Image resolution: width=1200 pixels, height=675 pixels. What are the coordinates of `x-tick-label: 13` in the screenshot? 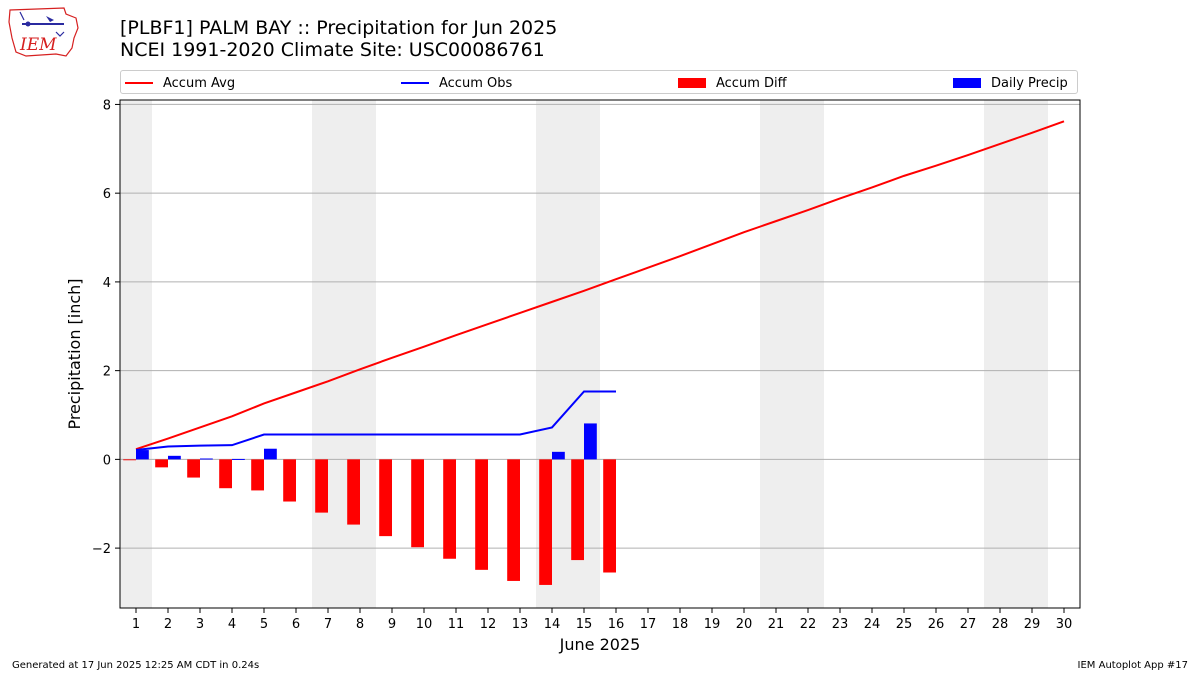 It's located at (520, 624).